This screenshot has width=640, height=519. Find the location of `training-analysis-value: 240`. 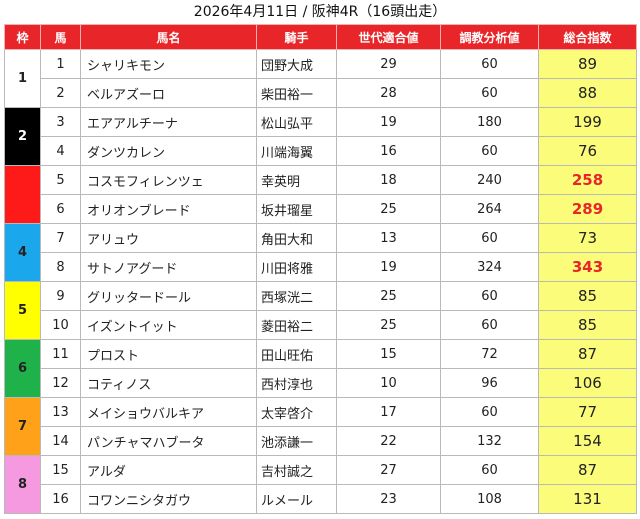

training-analysis-value: 240 is located at coordinates (489, 180).